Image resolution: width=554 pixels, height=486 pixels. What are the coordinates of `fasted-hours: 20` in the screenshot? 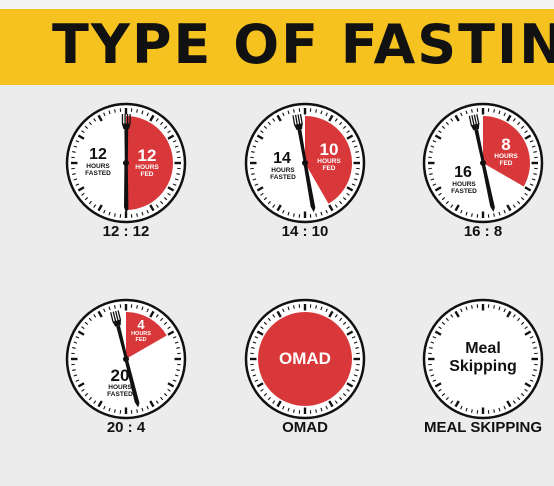 It's located at (120, 375).